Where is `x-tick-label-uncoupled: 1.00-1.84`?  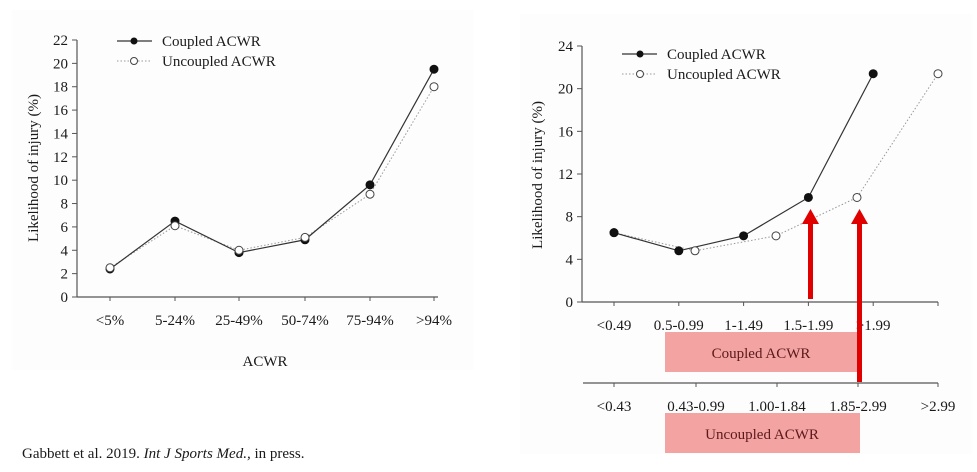 x-tick-label-uncoupled: 1.00-1.84 is located at coordinates (777, 407).